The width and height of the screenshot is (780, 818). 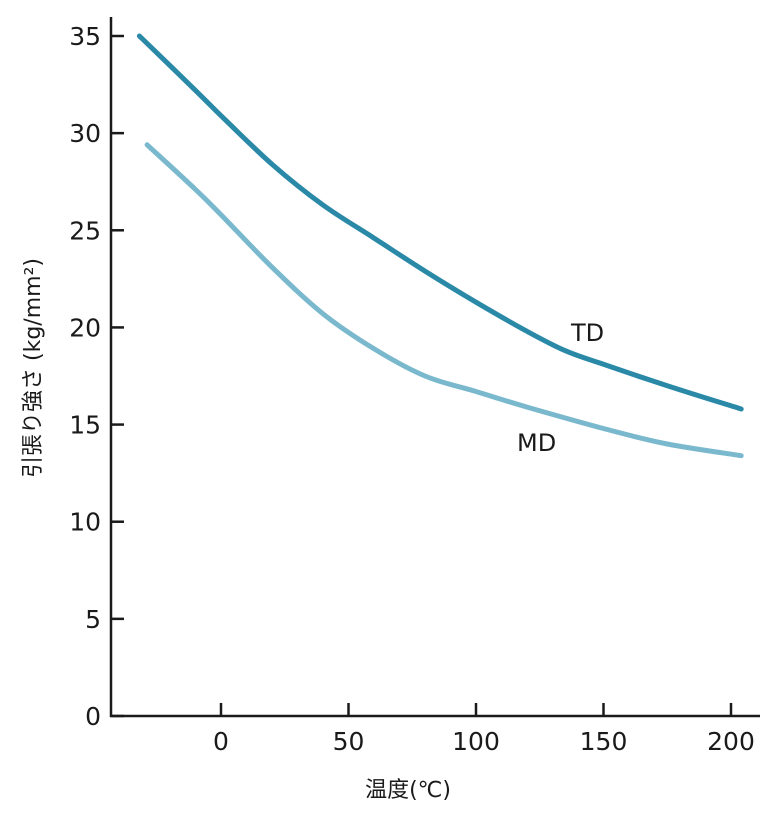 I want to click on x-tick-label: 50, so click(x=349, y=741).